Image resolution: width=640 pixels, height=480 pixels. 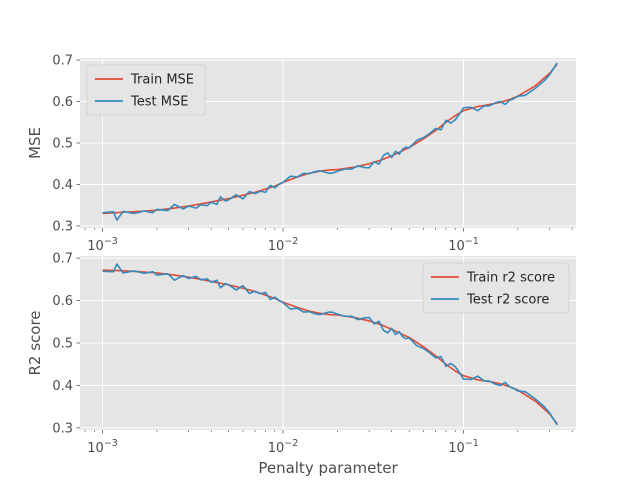 What do you see at coordinates (35, 342) in the screenshot?
I see `y-axis-label: R2 score` at bounding box center [35, 342].